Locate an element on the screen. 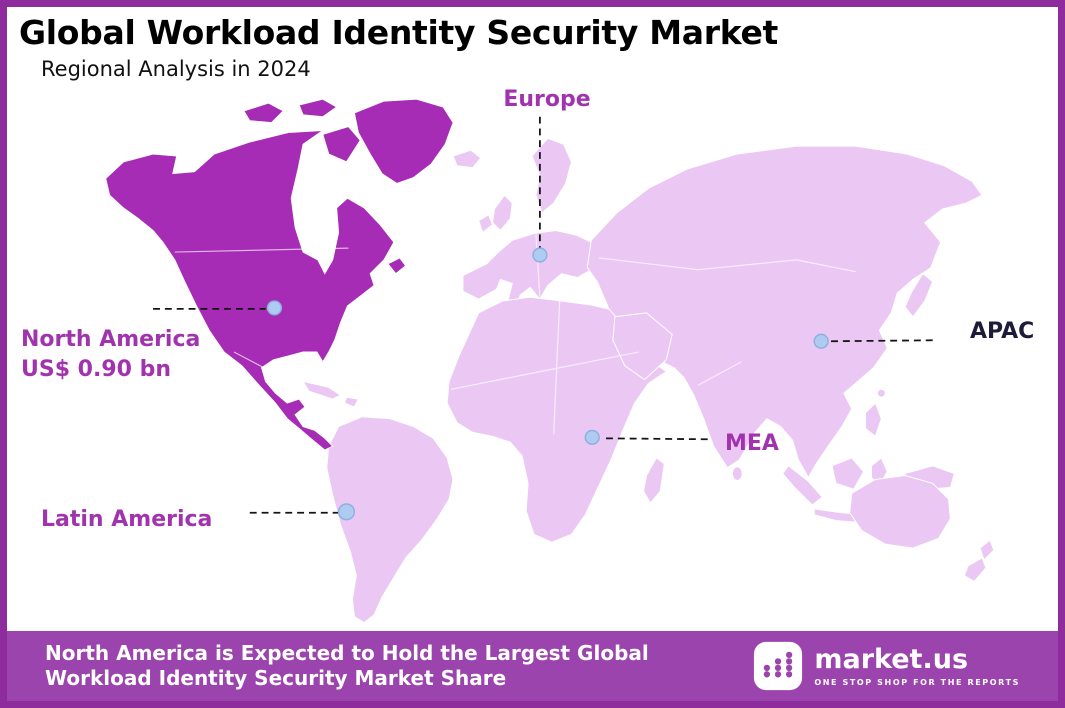  path-hispaniola is located at coordinates (351, 402).